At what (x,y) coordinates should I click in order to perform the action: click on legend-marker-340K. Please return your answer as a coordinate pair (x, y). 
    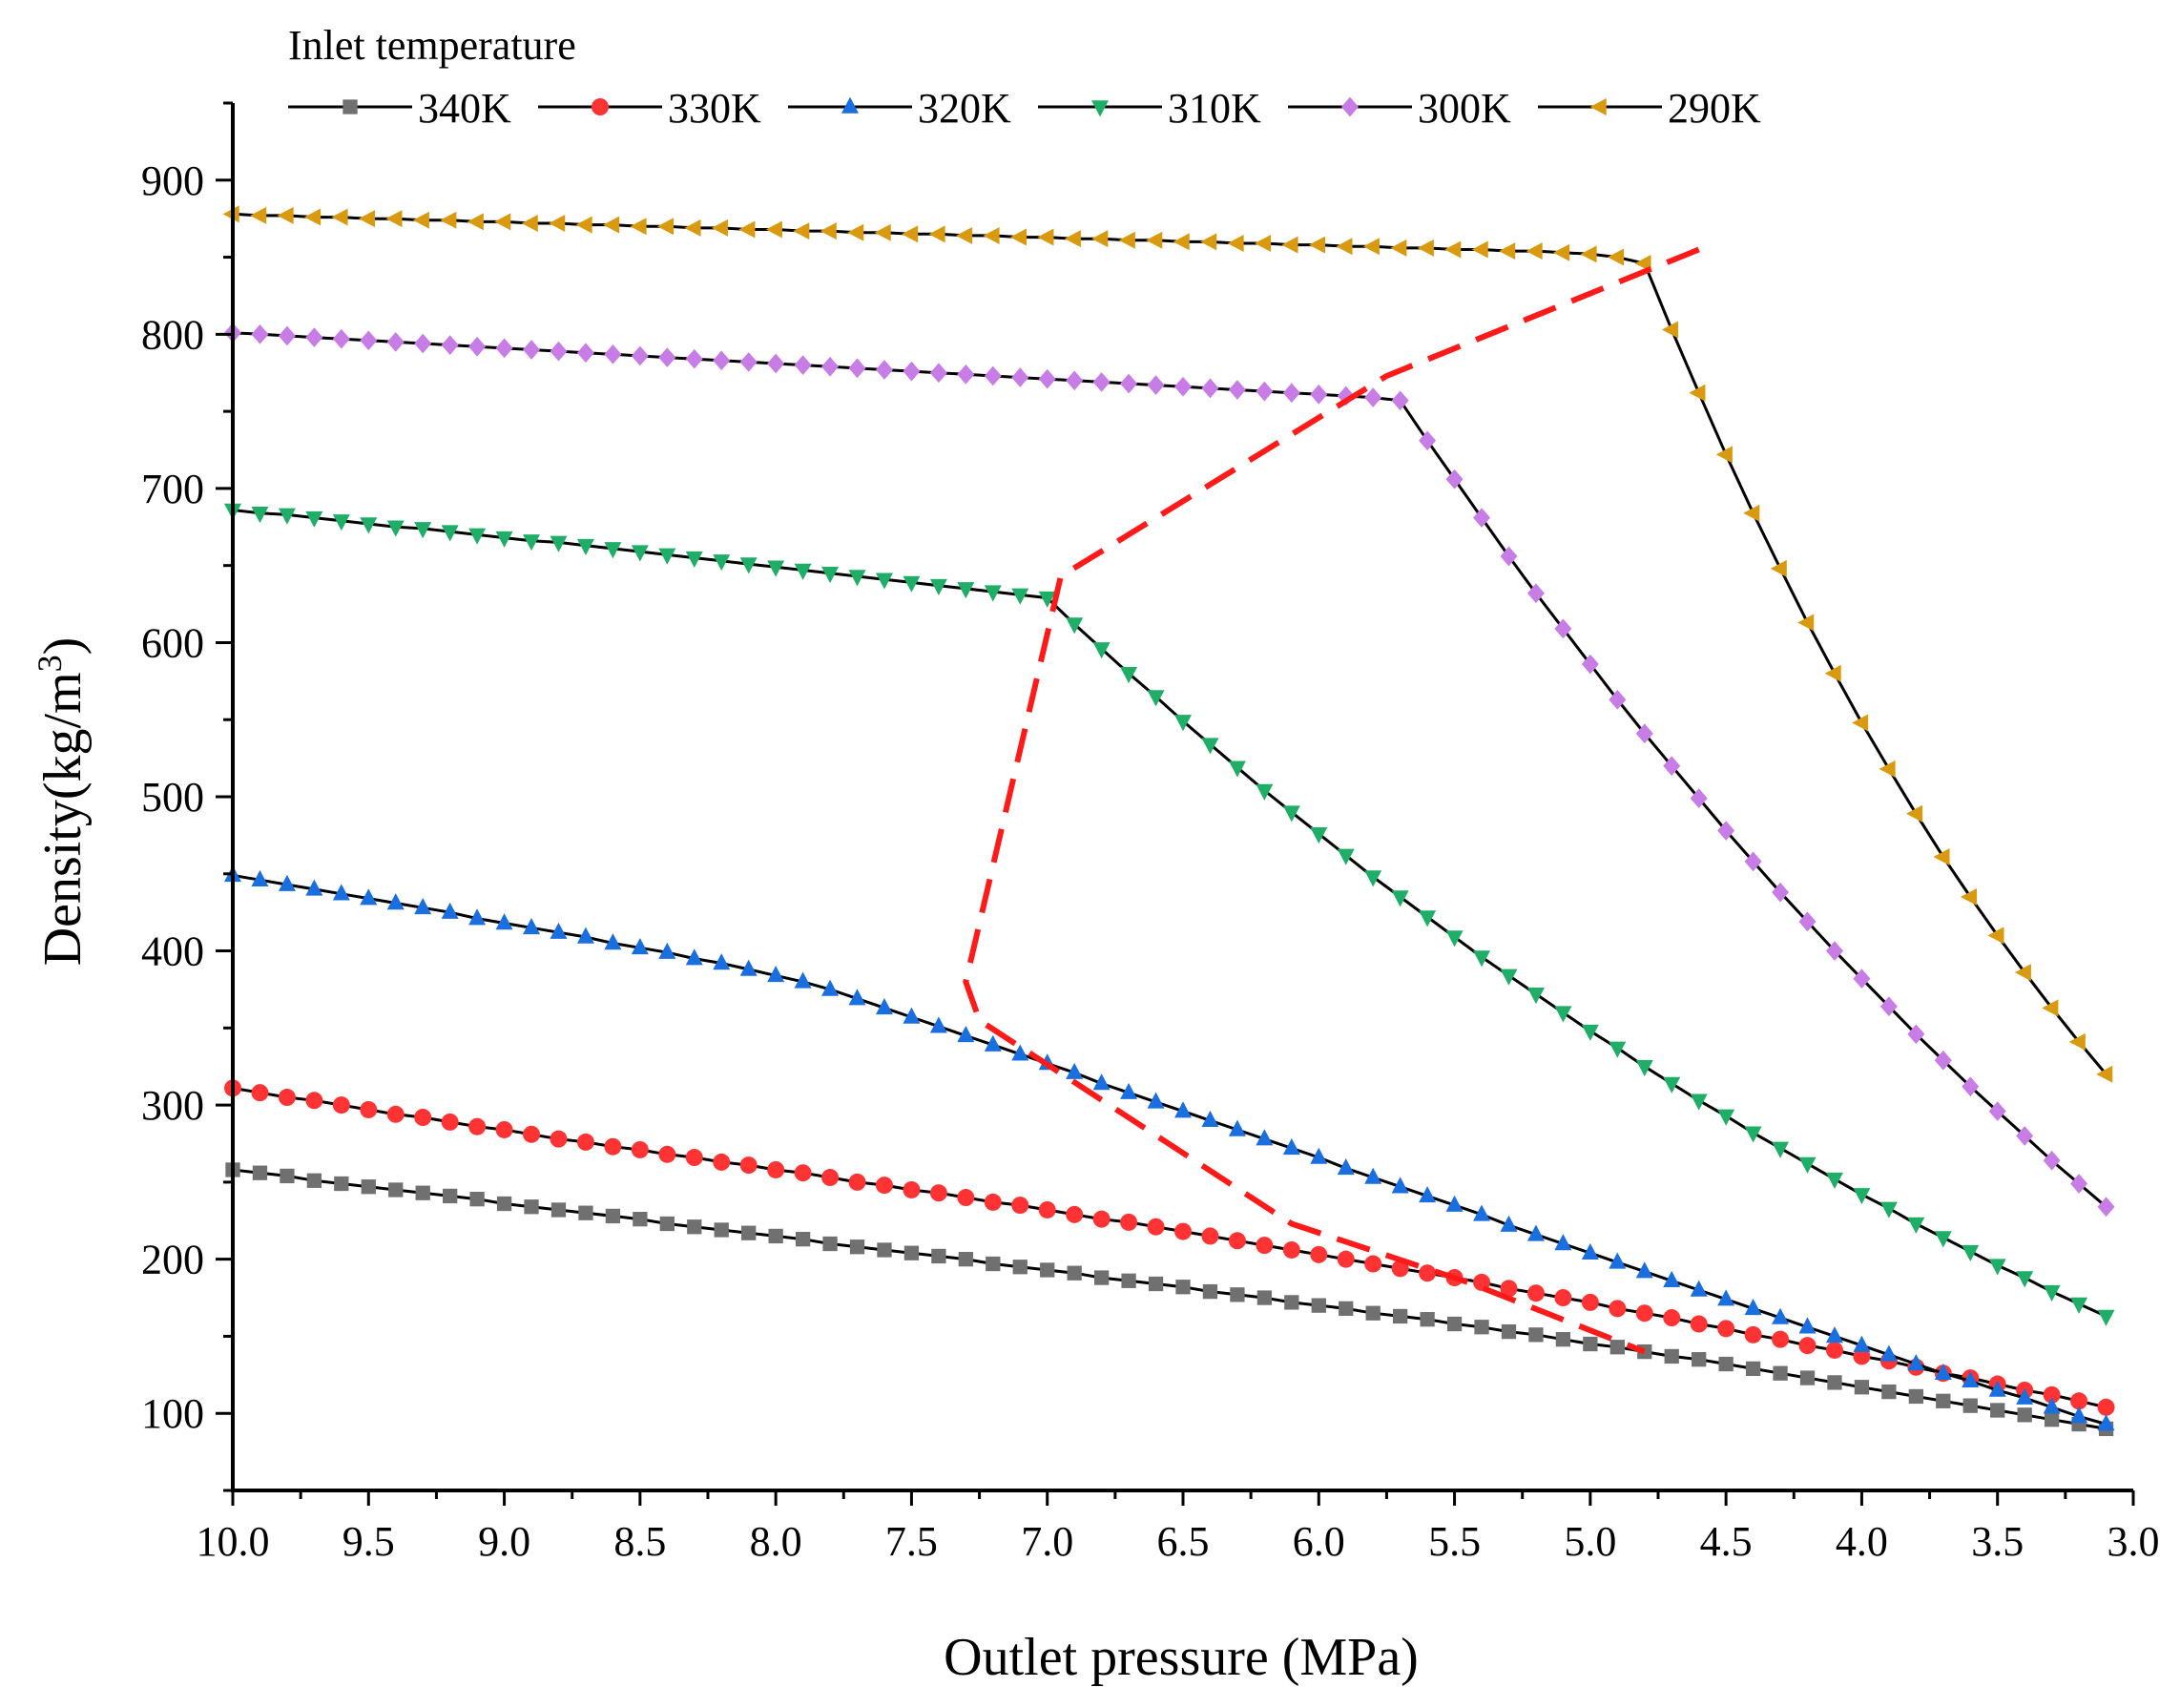
    Looking at the image, I should click on (350, 107).